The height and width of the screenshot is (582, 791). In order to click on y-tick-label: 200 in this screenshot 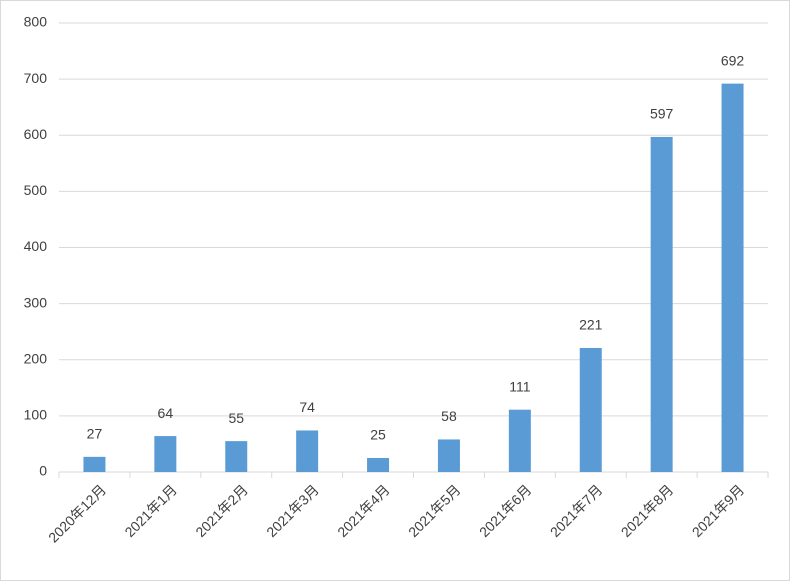, I will do `click(36, 358)`.